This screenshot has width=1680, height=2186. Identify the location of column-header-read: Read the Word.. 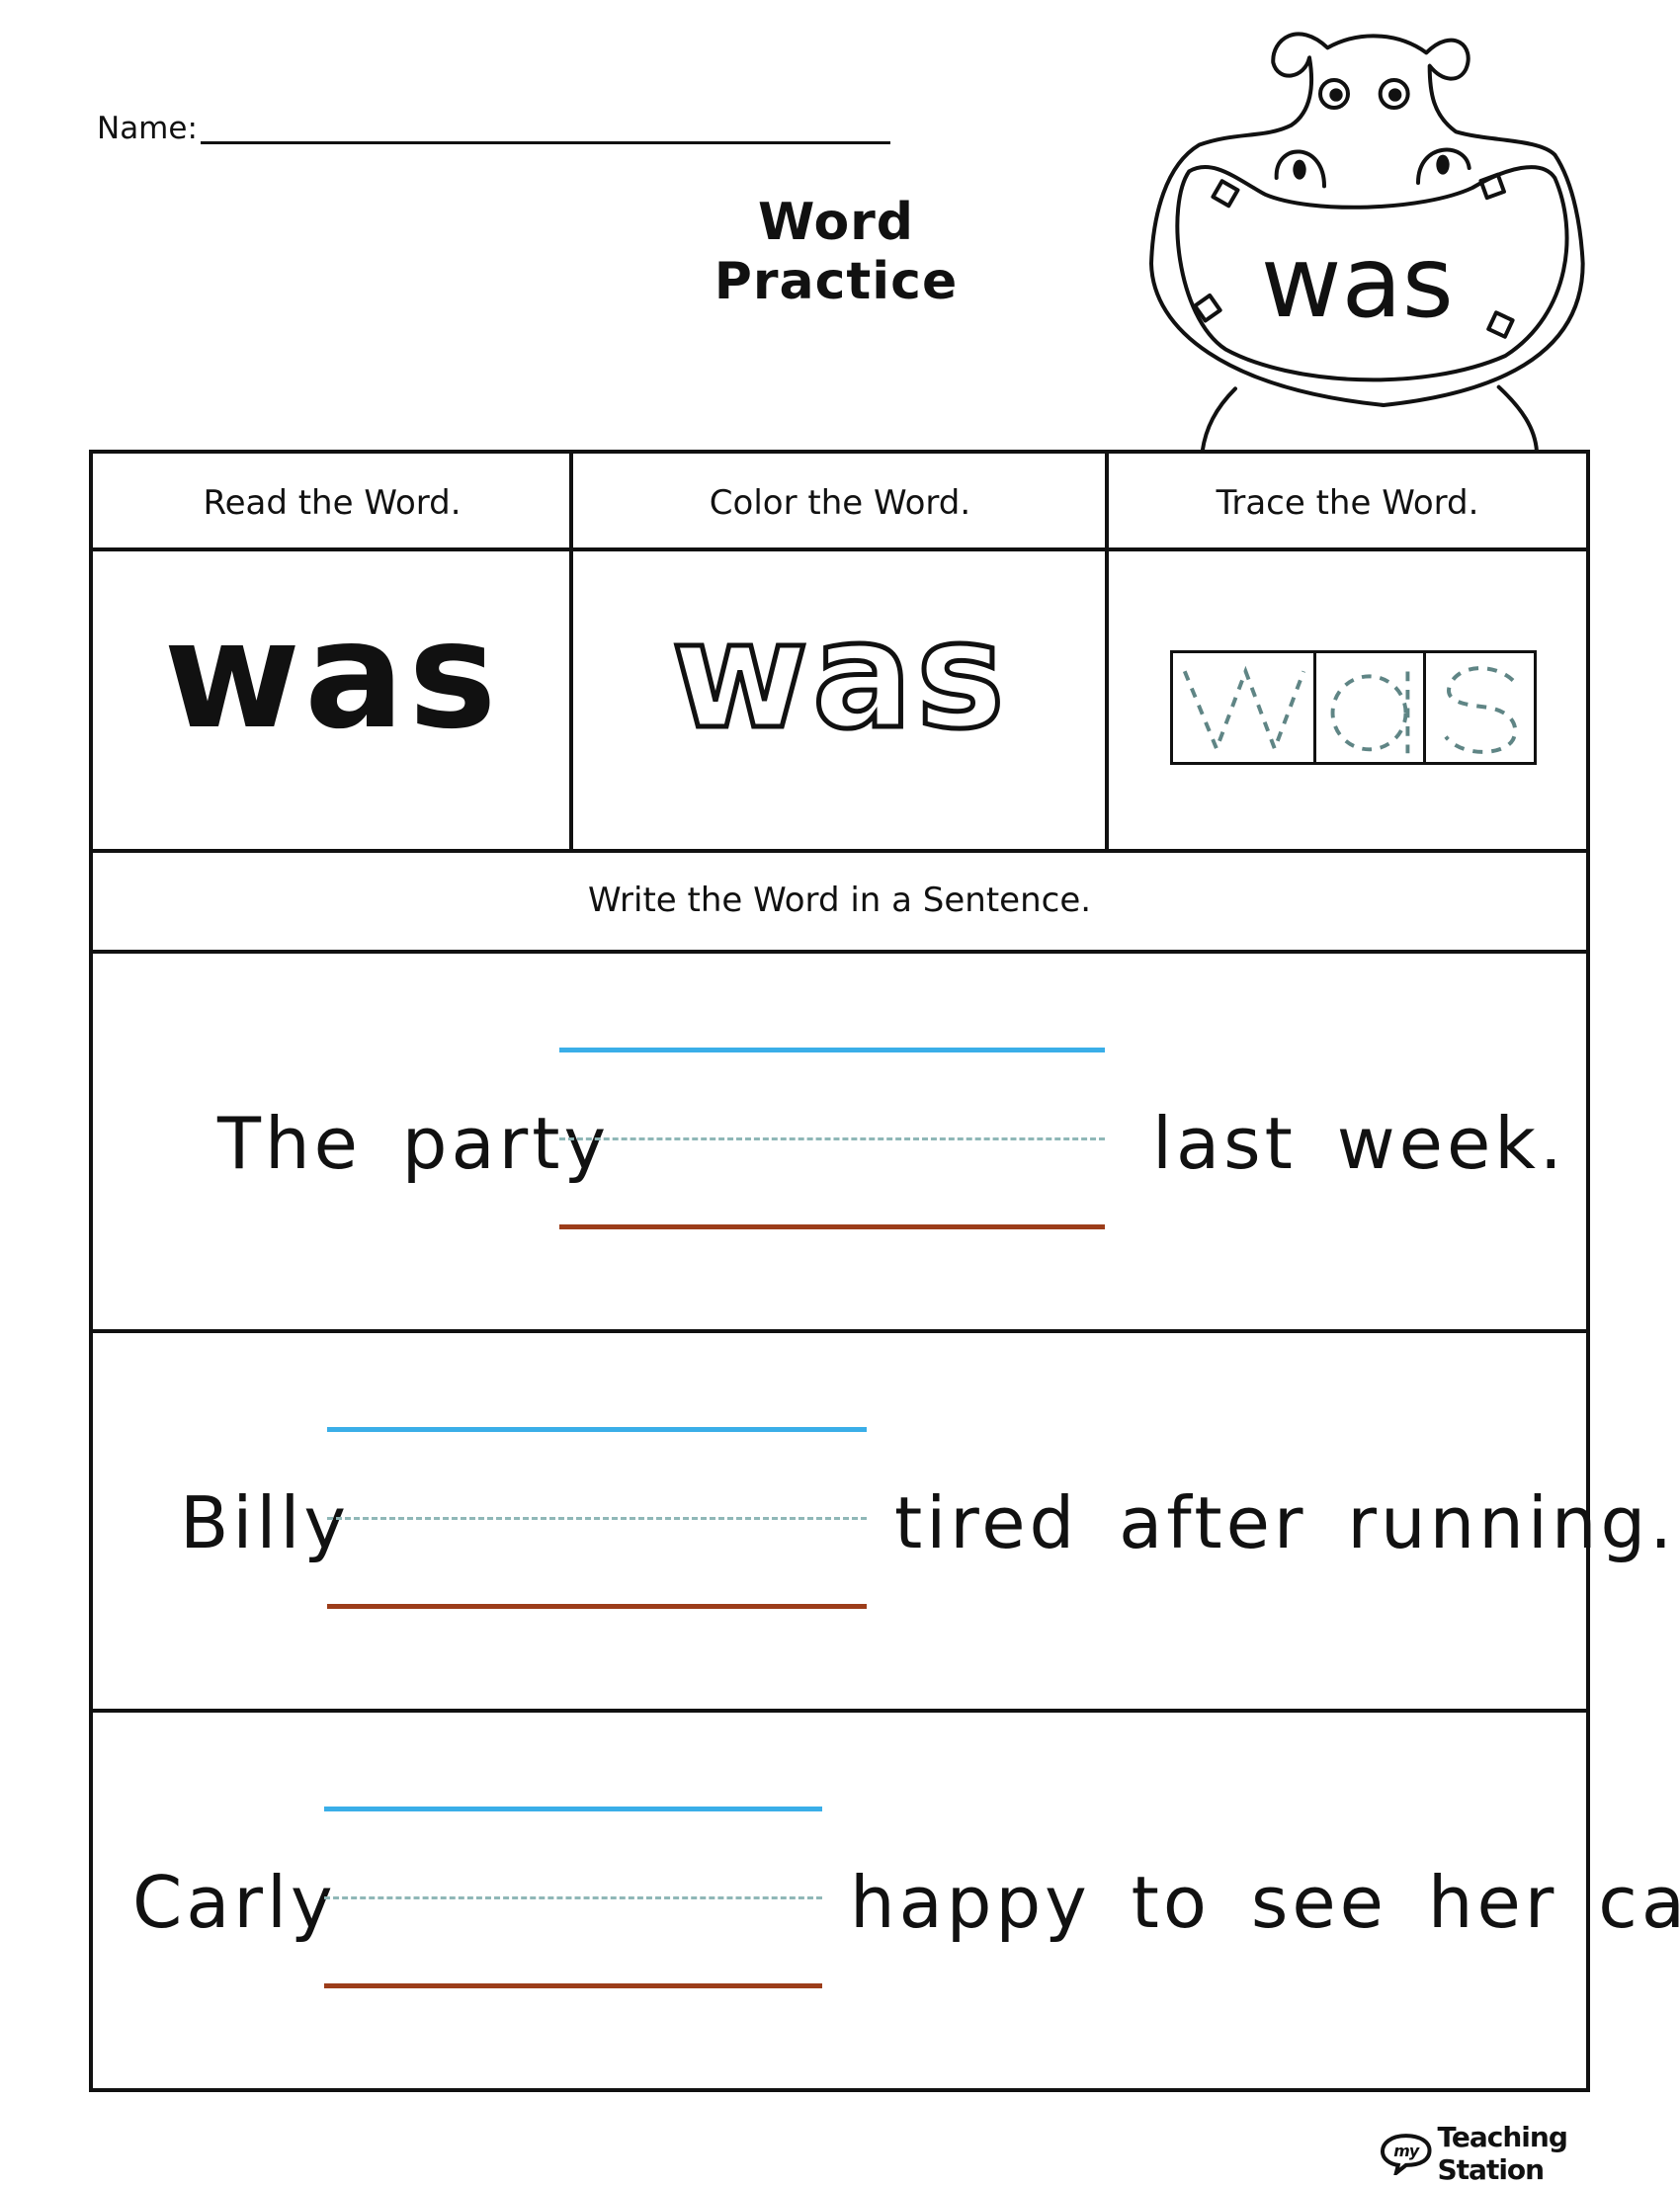
(332, 503).